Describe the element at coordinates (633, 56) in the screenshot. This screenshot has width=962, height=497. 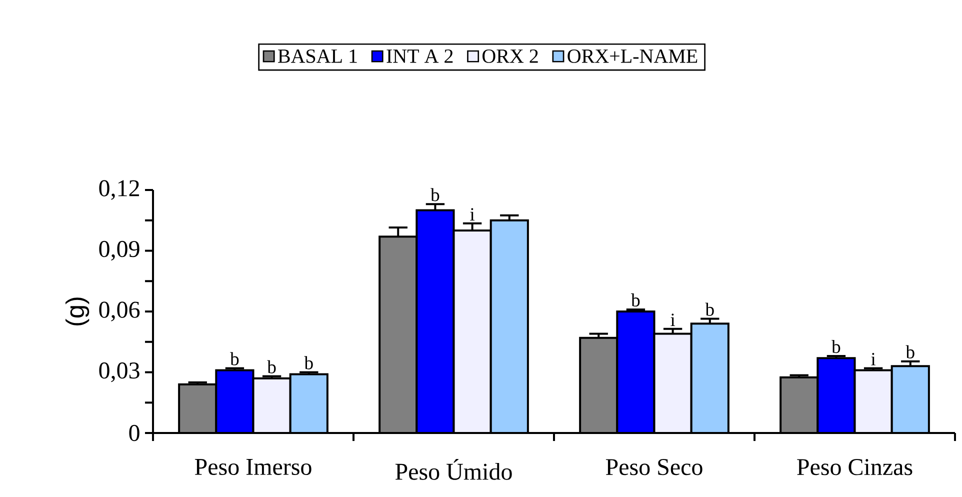
I see `legend-label: ORX+L-NAME` at that location.